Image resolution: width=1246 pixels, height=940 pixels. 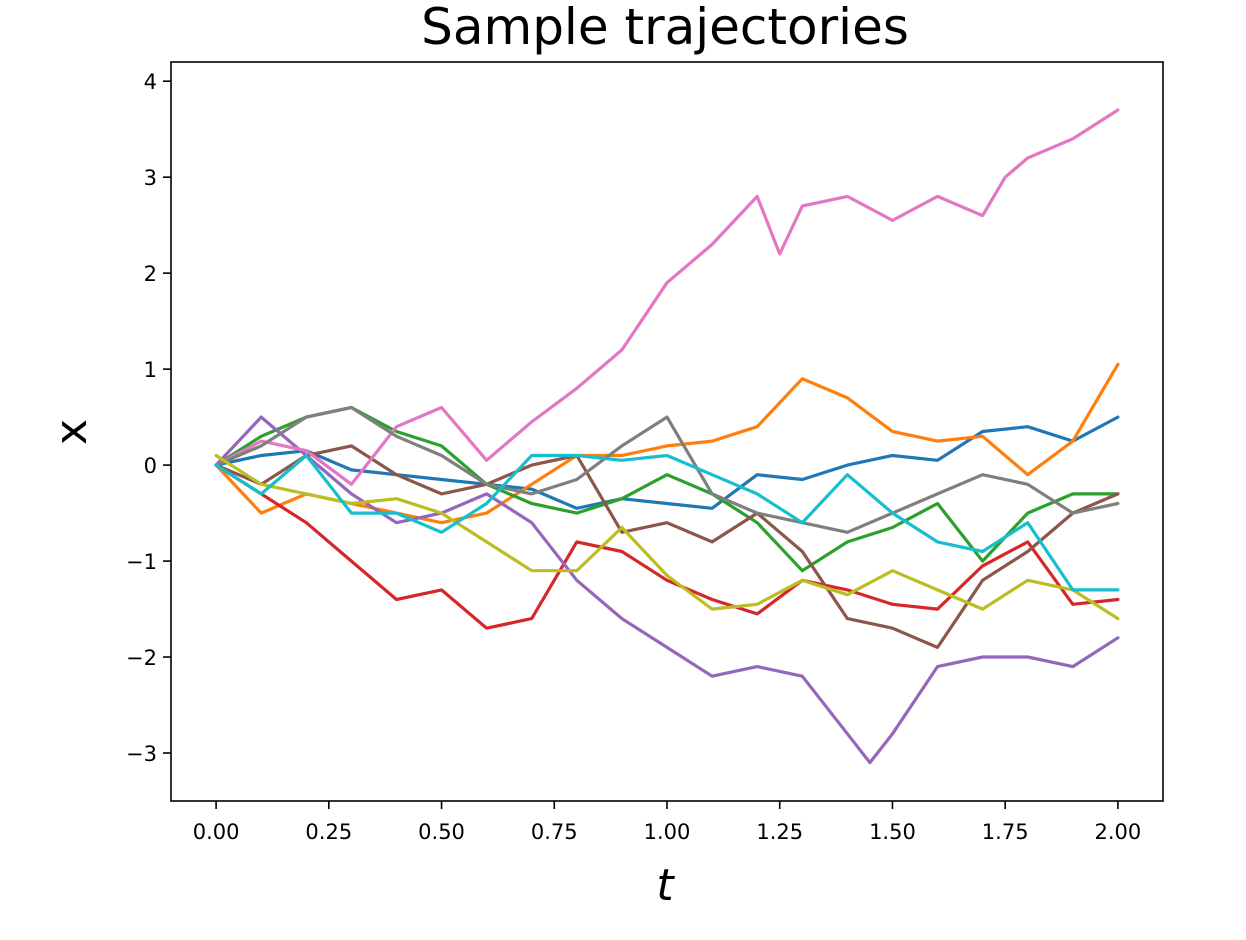 I want to click on y-tick-label: 4, so click(x=150, y=82).